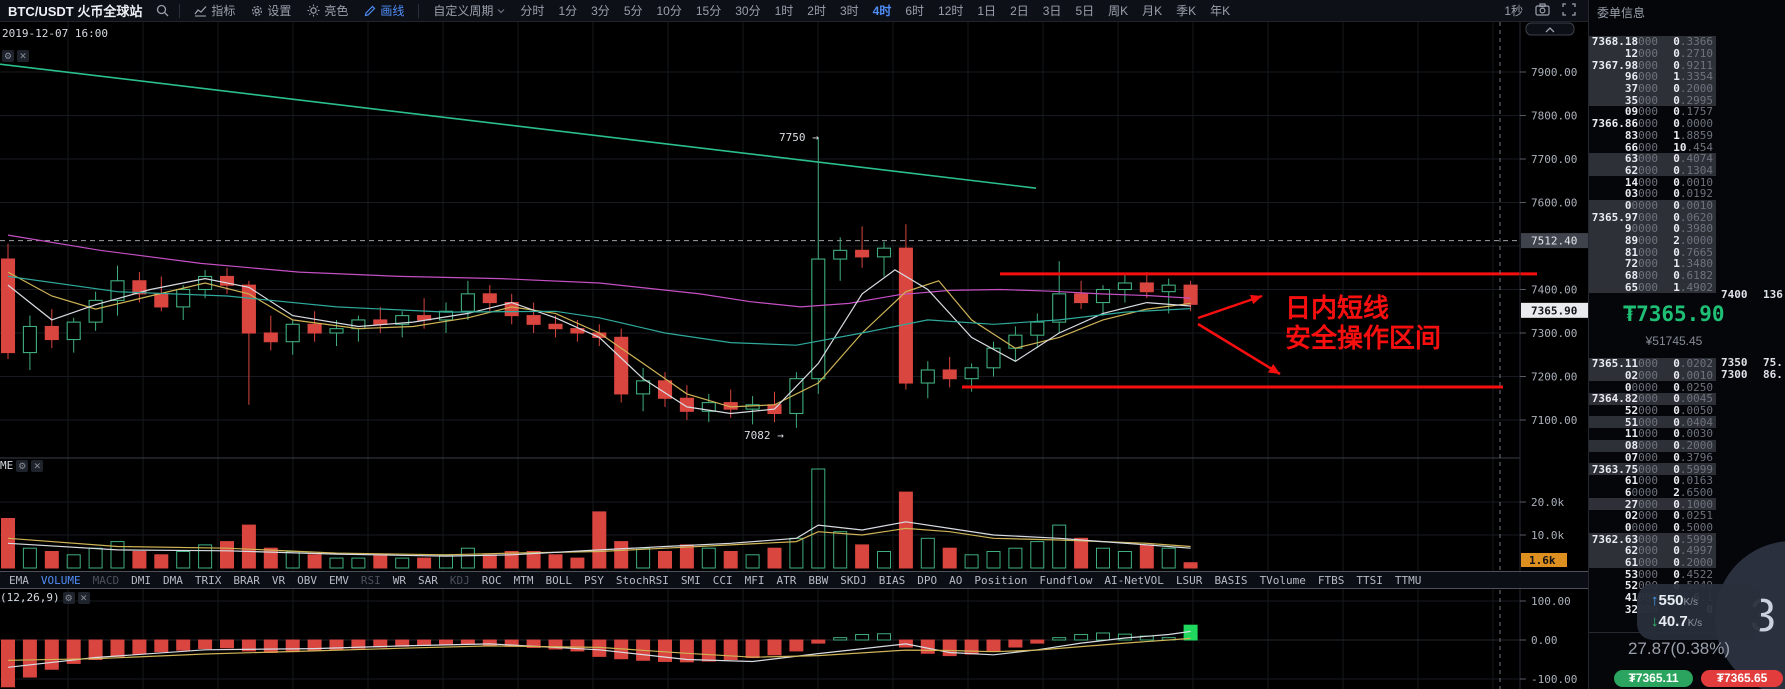  I want to click on bid-row: 61000 0.2000, so click(1652, 562).